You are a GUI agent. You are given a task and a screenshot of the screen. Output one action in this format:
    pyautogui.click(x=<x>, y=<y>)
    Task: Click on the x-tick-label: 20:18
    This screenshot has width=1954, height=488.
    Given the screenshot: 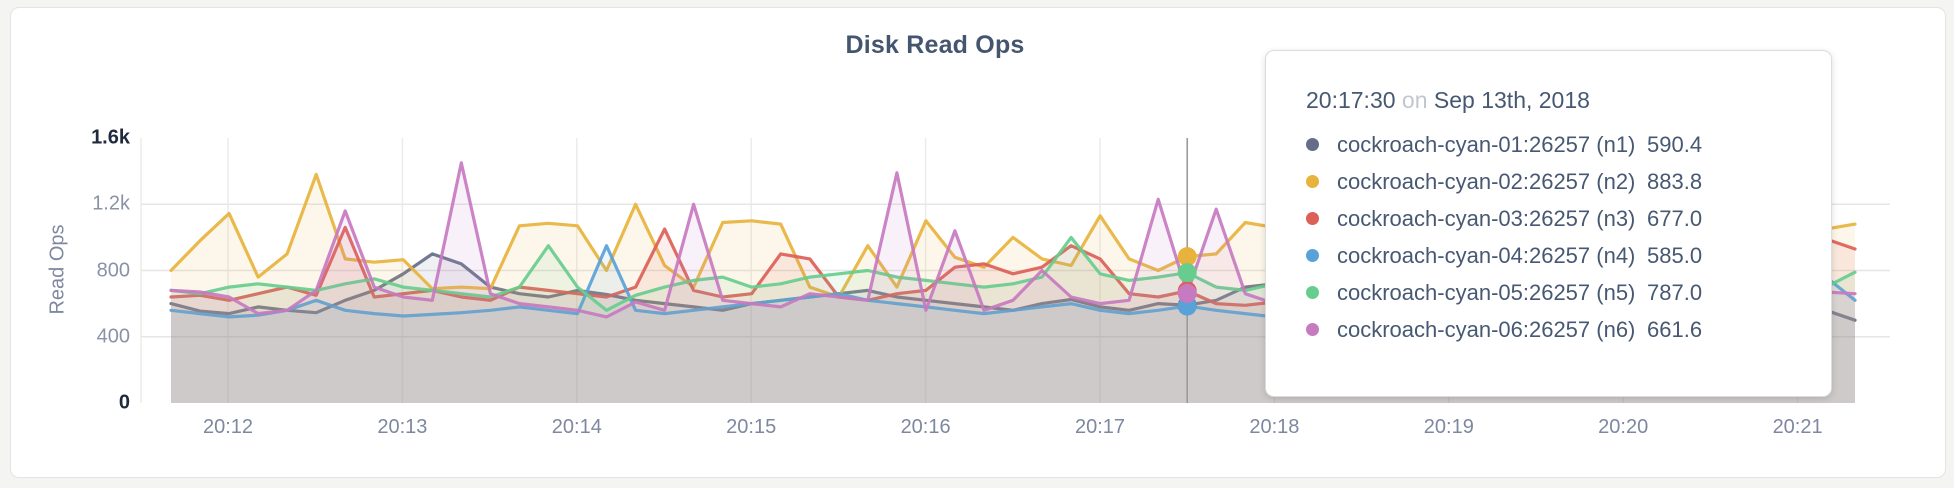 What is the action you would take?
    pyautogui.click(x=1274, y=427)
    